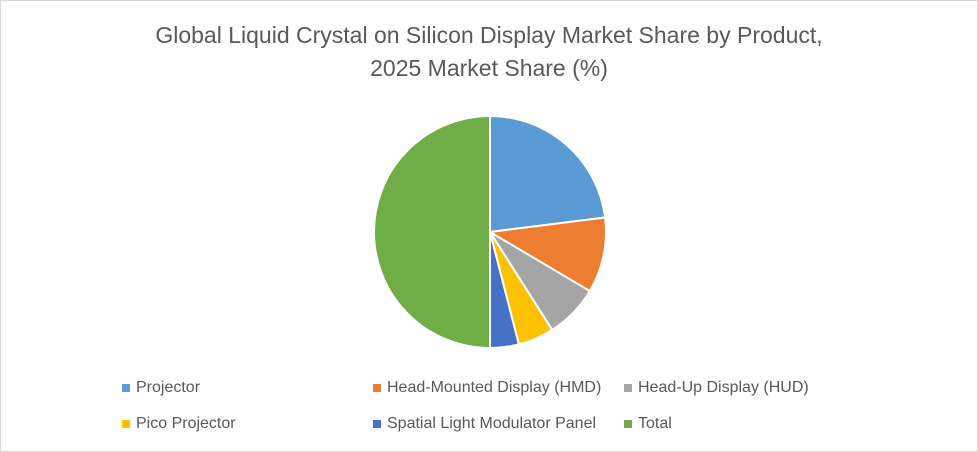  Describe the element at coordinates (546, 254) in the screenshot. I see `pie-slice-head-mounted-display-hmd` at that location.